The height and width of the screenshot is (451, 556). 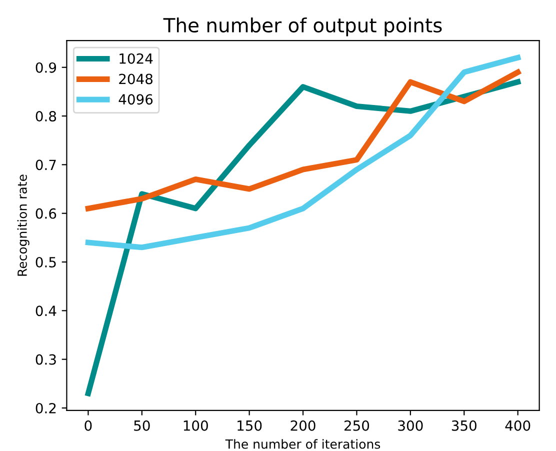 What do you see at coordinates (88, 425) in the screenshot?
I see `x-tick-label: 0` at bounding box center [88, 425].